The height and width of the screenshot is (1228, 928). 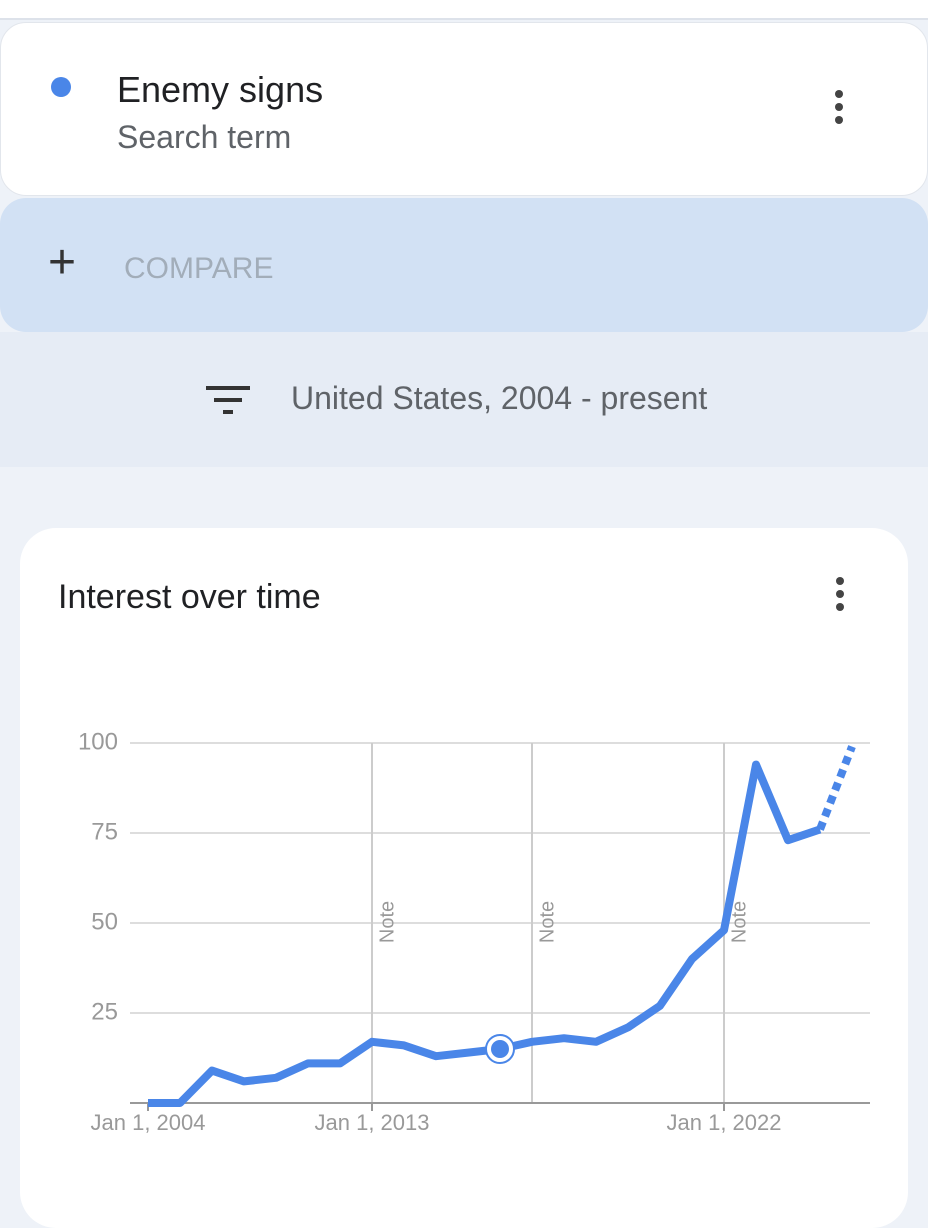 What do you see at coordinates (724, 1122) in the screenshot?
I see `x-tick-label: Jan 1, 2022` at bounding box center [724, 1122].